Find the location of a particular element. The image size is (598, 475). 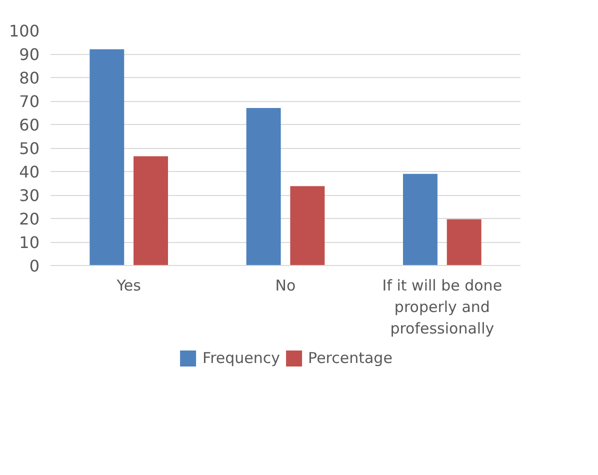

legend-label: Percentage is located at coordinates (350, 358).